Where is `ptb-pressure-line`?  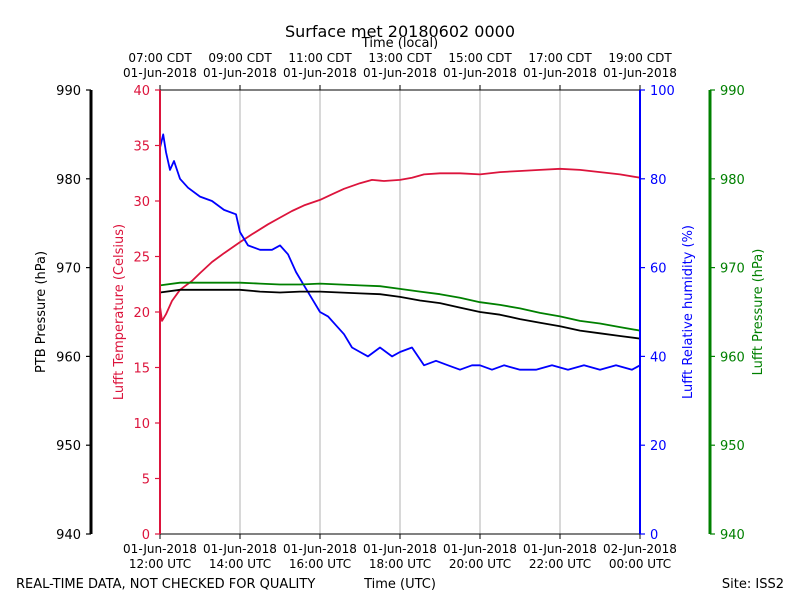
ptb-pressure-line is located at coordinates (400, 314).